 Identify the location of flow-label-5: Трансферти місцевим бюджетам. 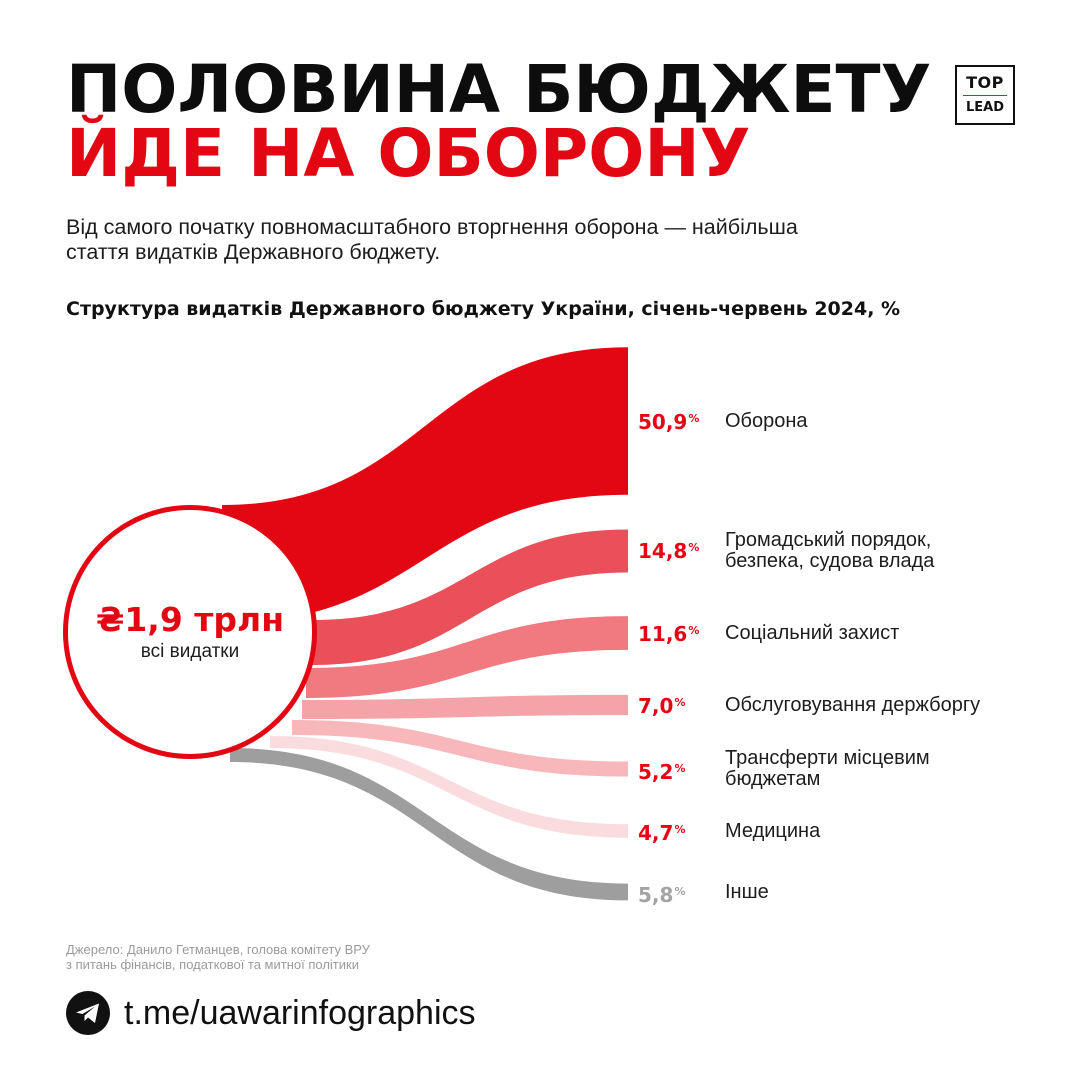
(827, 768).